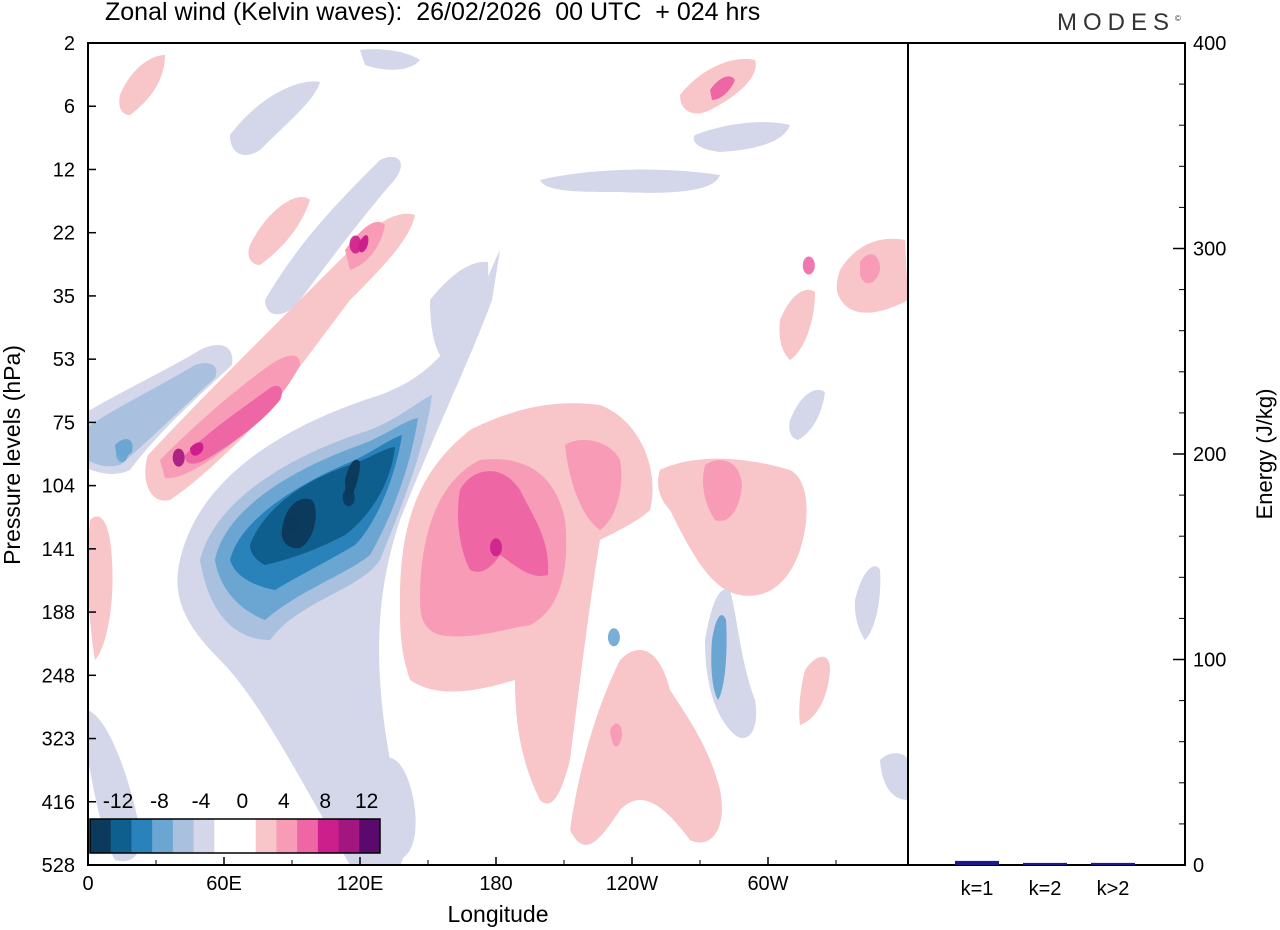  What do you see at coordinates (355, 244) in the screenshot?
I see `feature-positive-core-stratosphere` at bounding box center [355, 244].